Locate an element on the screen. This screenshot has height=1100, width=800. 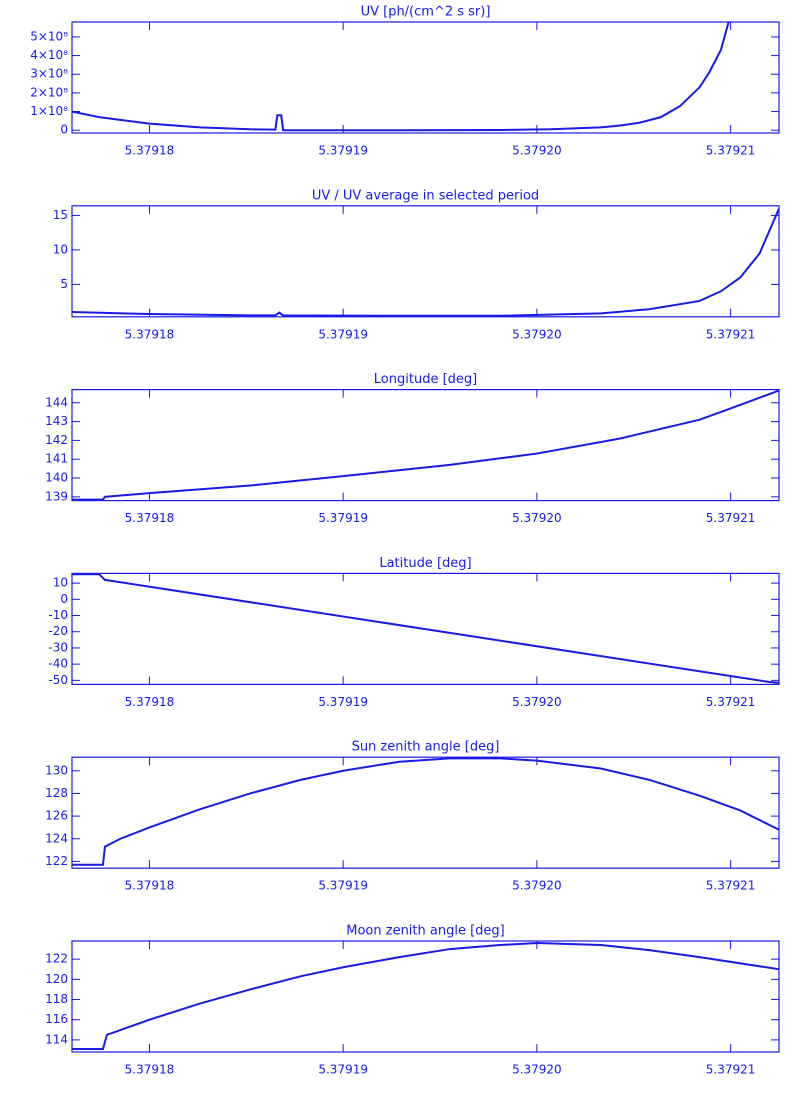
y-tick-label: -50 is located at coordinates (58, 680).